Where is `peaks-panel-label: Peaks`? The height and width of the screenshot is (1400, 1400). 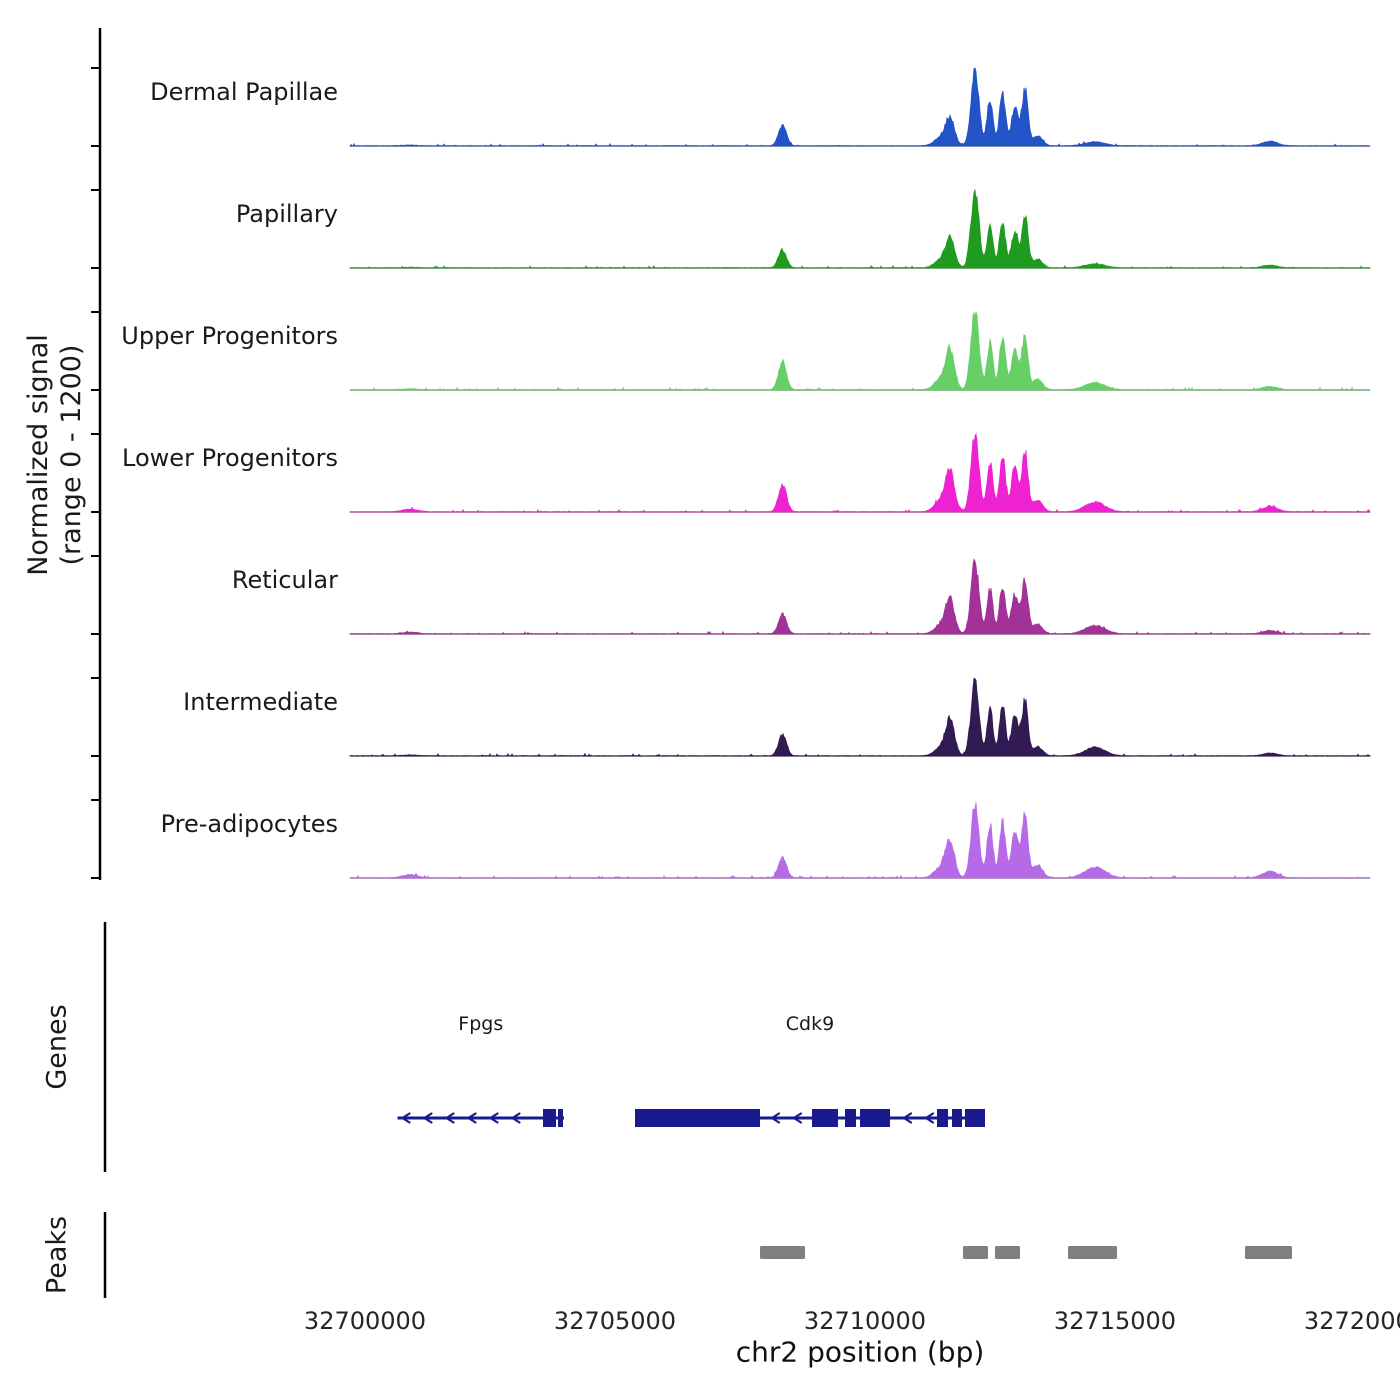
peaks-panel-label: Peaks is located at coordinates (57, 1255).